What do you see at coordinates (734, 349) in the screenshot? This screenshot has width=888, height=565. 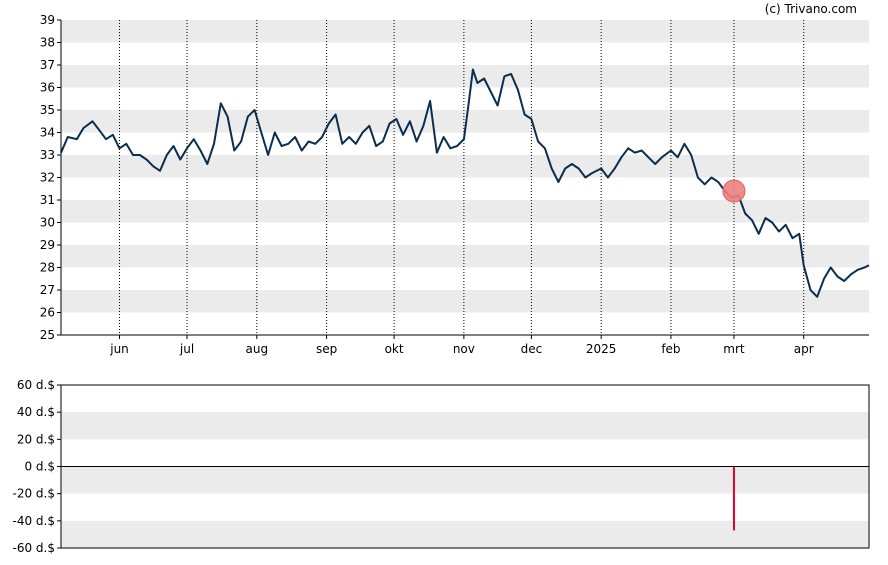 I see `month-x-tick-label: mrt` at bounding box center [734, 349].